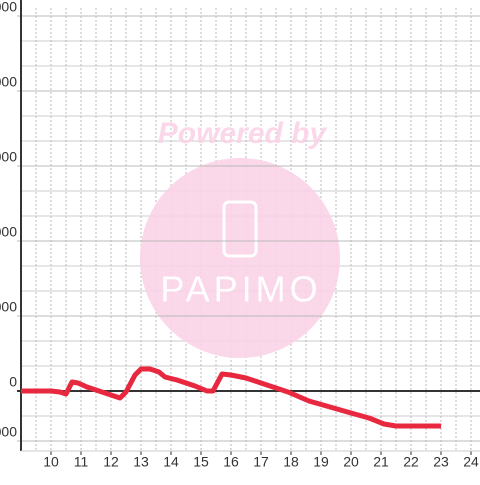 This screenshot has height=485, width=480. I want to click on x-tick-label: 22, so click(411, 462).